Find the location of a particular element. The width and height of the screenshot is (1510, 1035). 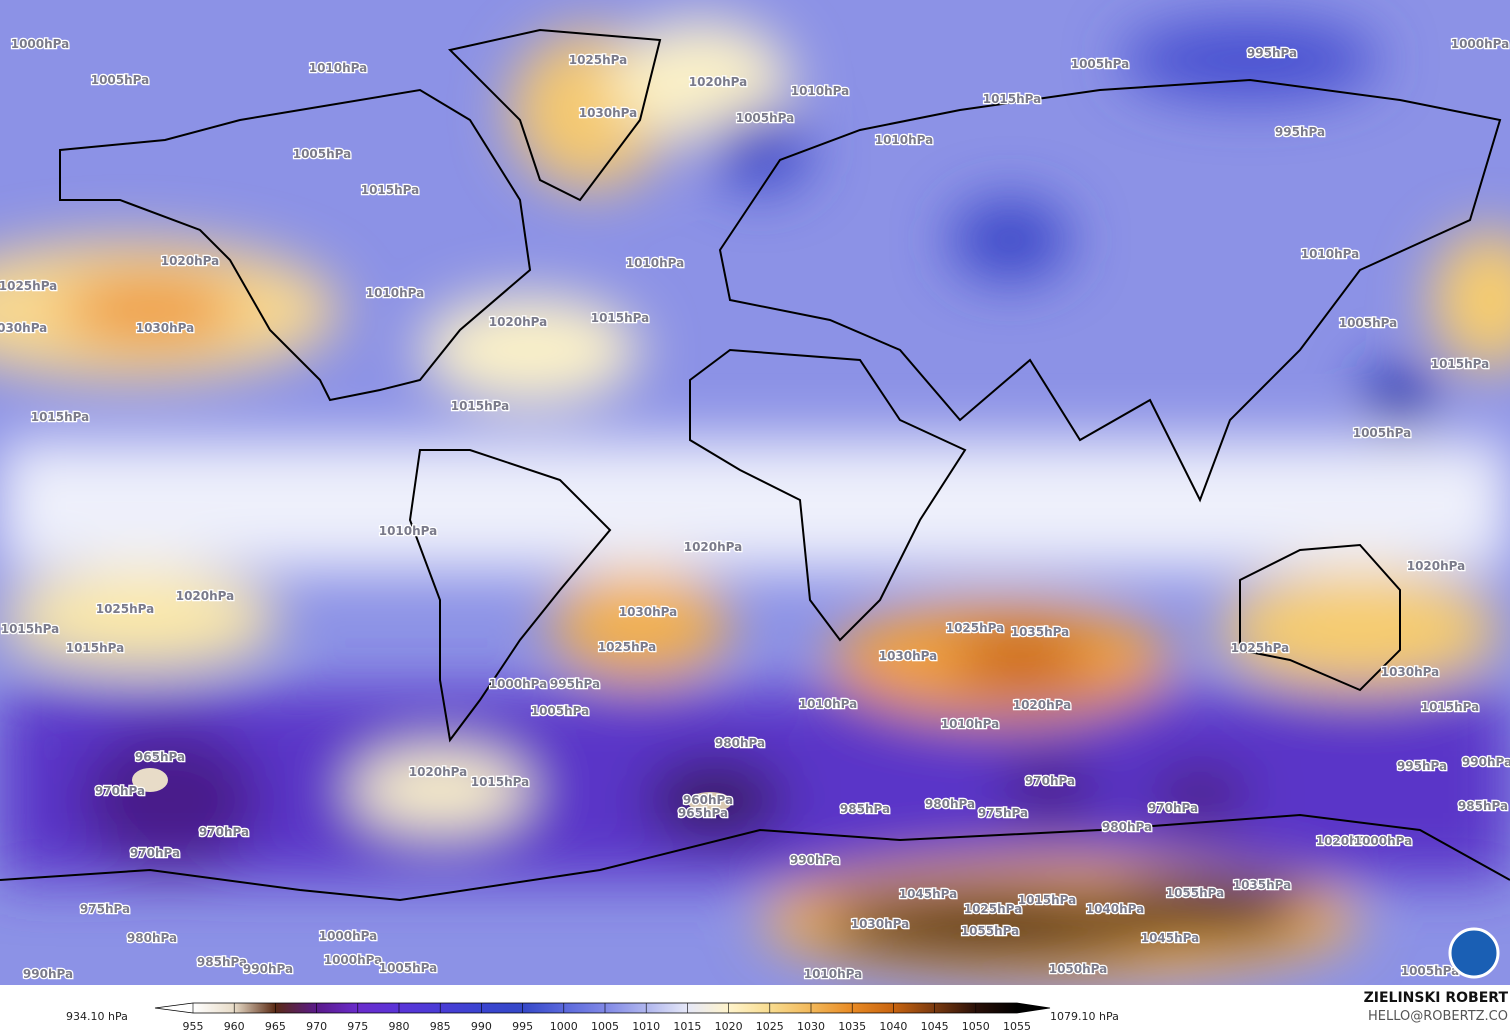

colorbar-tick-label: 1025 is located at coordinates (770, 1026).